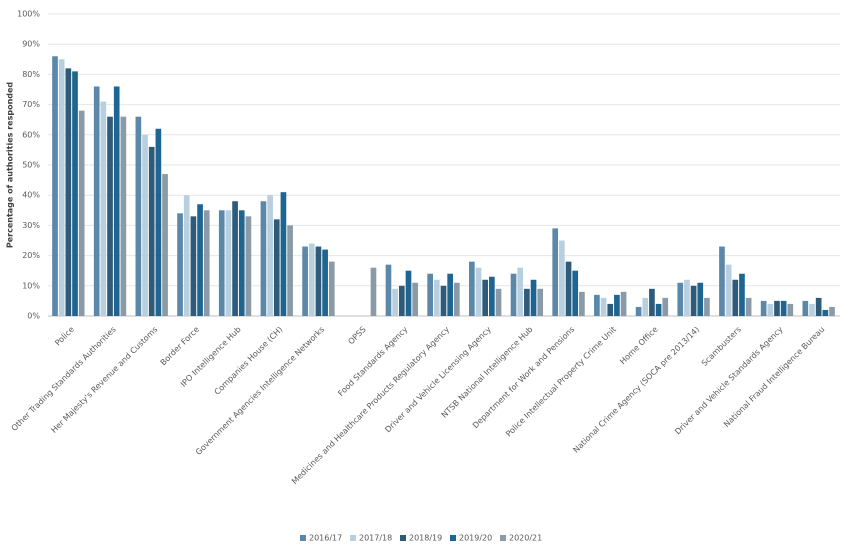  Describe the element at coordinates (638, 345) in the screenshot. I see `x-tick-label: Home Office` at that location.